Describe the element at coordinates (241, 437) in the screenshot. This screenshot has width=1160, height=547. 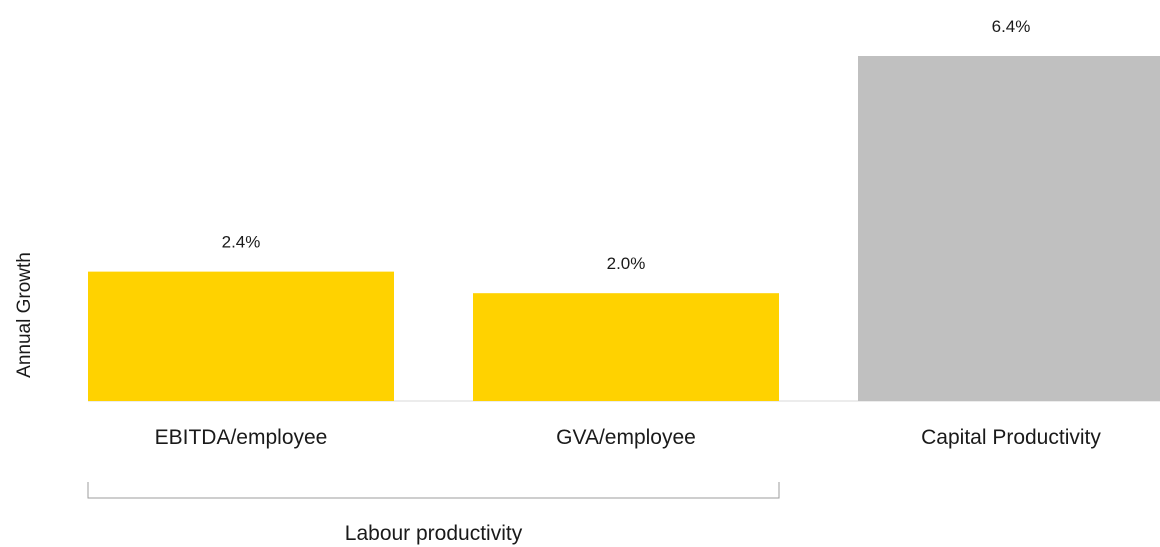
I see `category-label-ebitda-employee: EBITDA/employee` at that location.